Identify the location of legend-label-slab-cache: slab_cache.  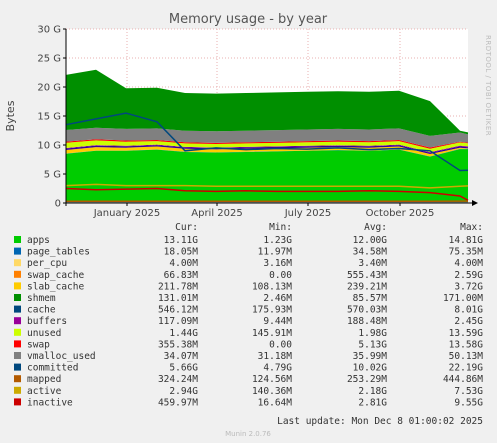
(55, 286).